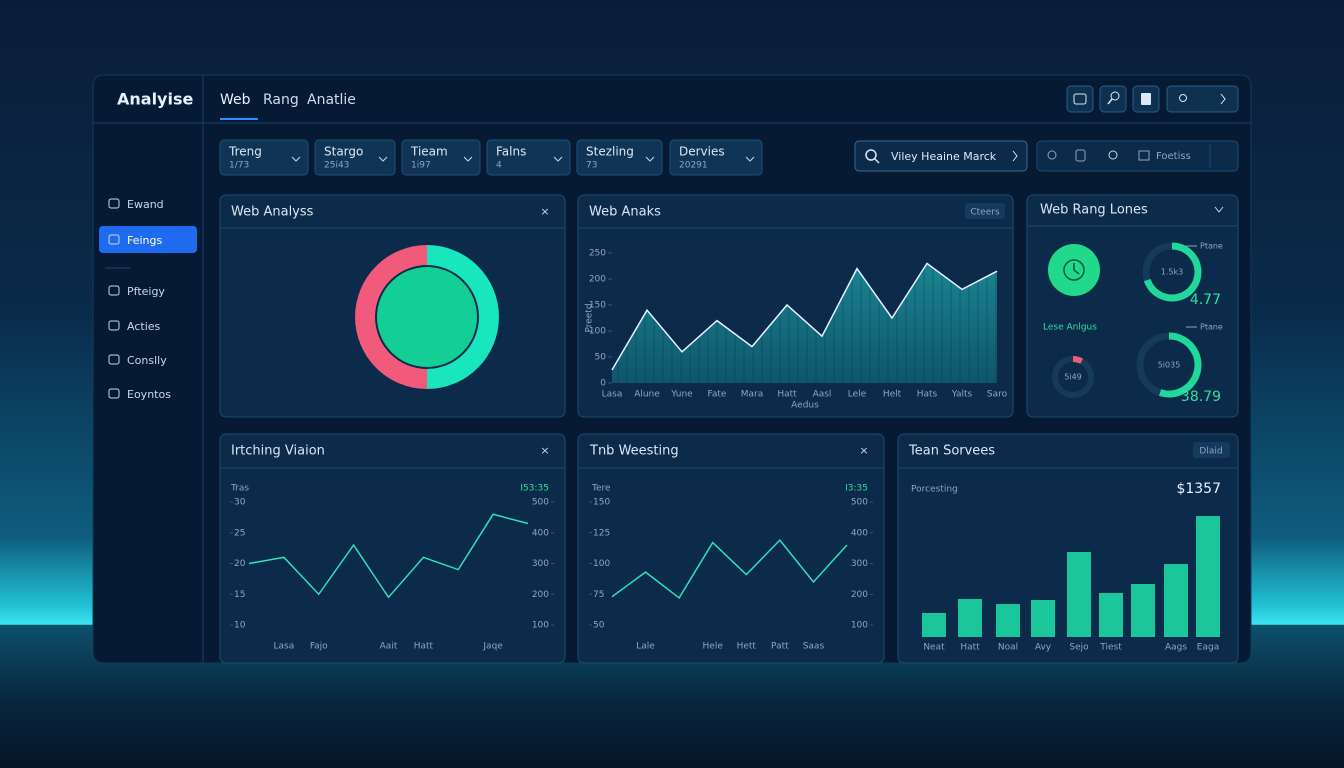 Image resolution: width=1344 pixels, height=768 pixels. Describe the element at coordinates (1073, 377) in the screenshot. I see `gauge-center: 5i49` at that location.